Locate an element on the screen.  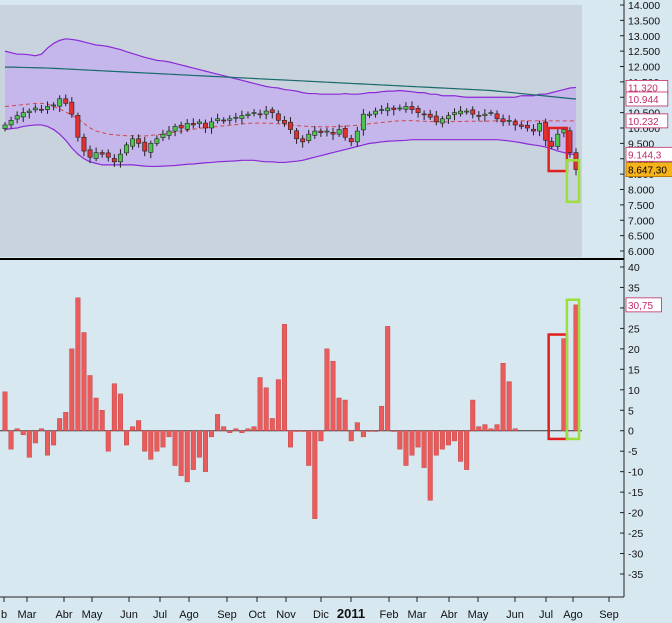
price-value-badge: 10.944 is located at coordinates (643, 100).